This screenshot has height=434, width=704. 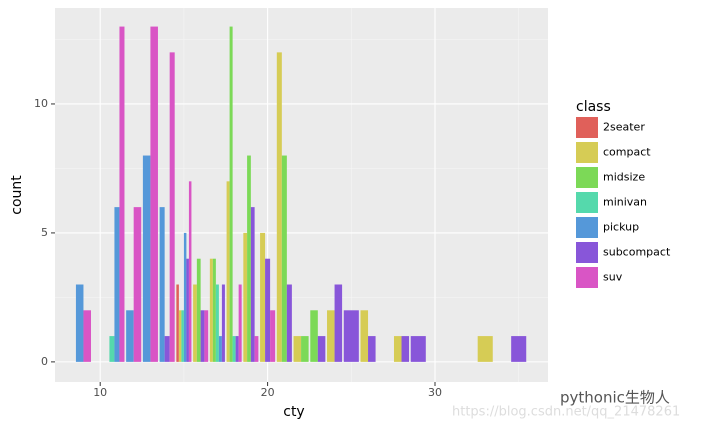 I want to click on legend-label: pickup, so click(x=621, y=227).